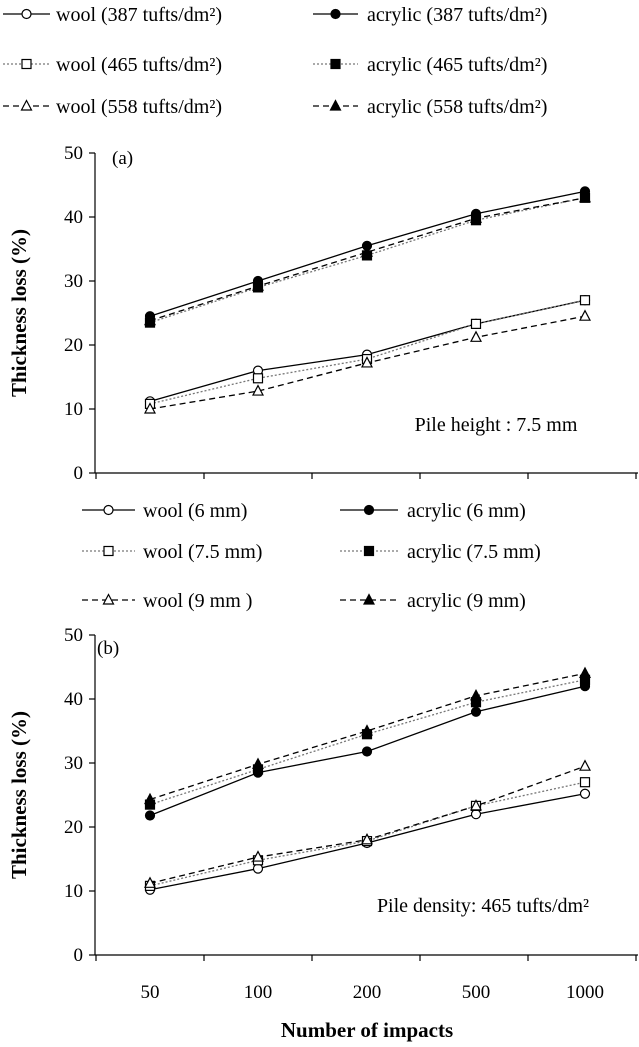 This screenshot has width=639, height=1047. I want to click on legend-entry: wool (465 tufts/dm²), so click(112, 65).